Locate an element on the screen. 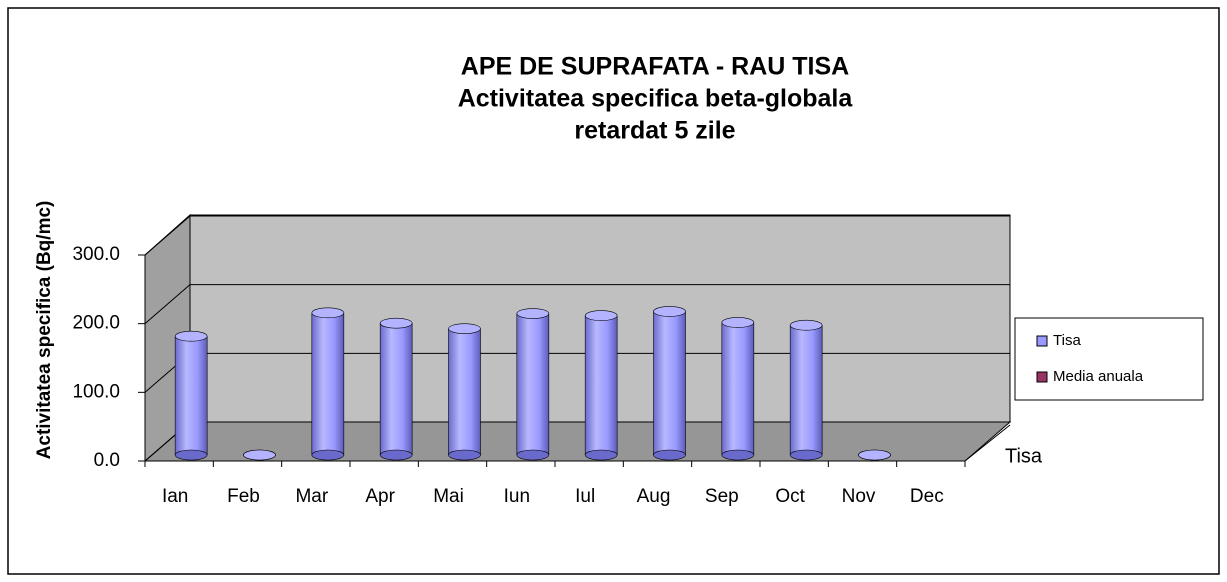  y-tick-label: 0.0 is located at coordinates (107, 460).